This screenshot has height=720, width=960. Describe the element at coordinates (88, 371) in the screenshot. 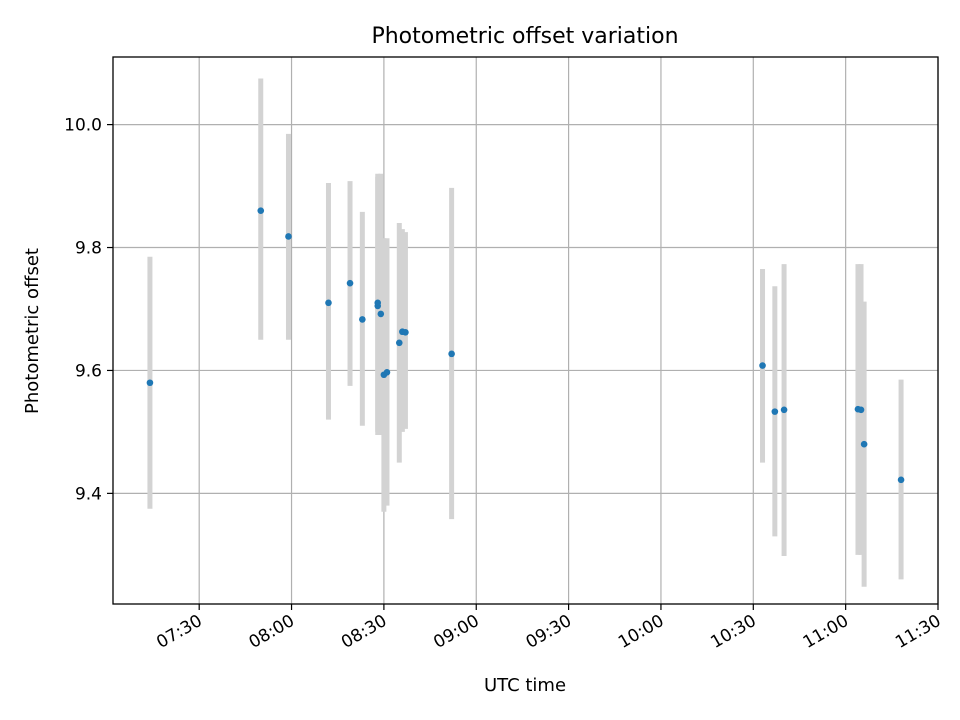

I see `y-tick-label: 9.6` at that location.